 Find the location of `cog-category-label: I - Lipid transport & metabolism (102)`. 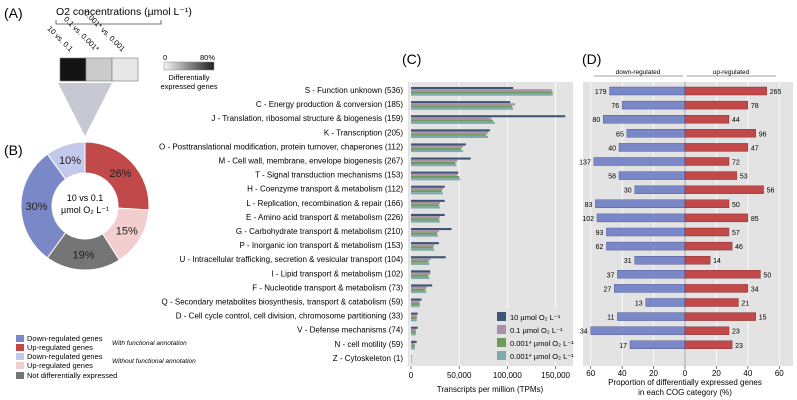

cog-category-label: I - Lipid transport & metabolism (102) is located at coordinates (337, 273).